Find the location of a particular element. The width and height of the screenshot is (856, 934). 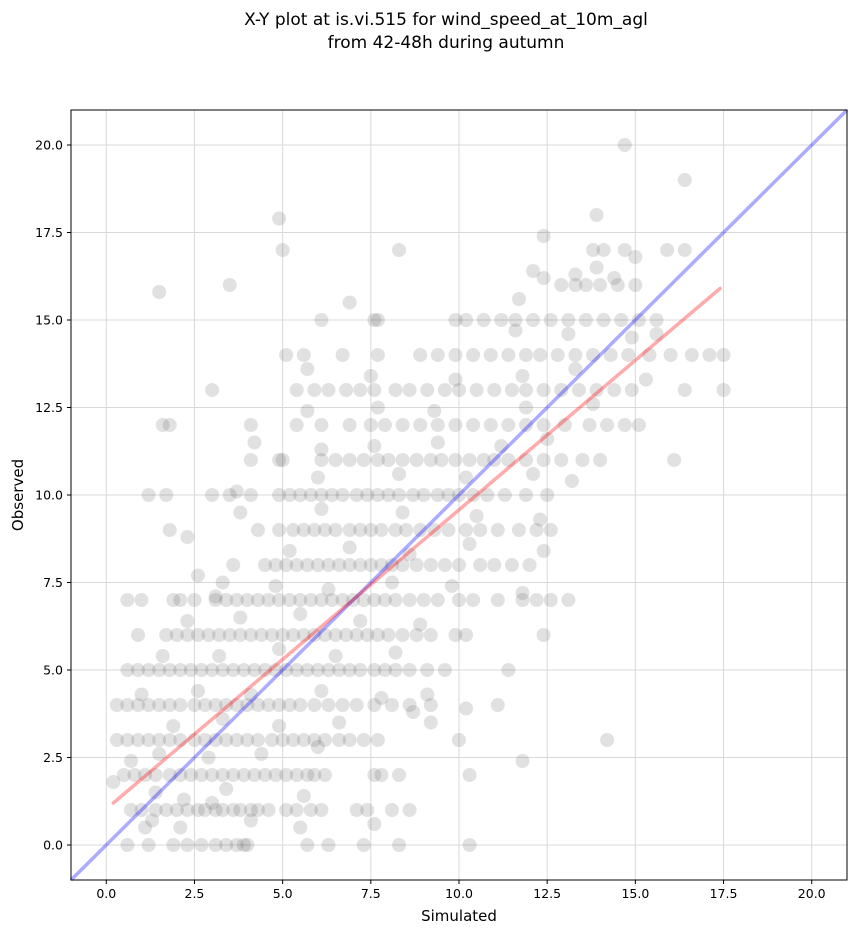

chart-title-line-2: from 42-48h during autumn is located at coordinates (446, 43).